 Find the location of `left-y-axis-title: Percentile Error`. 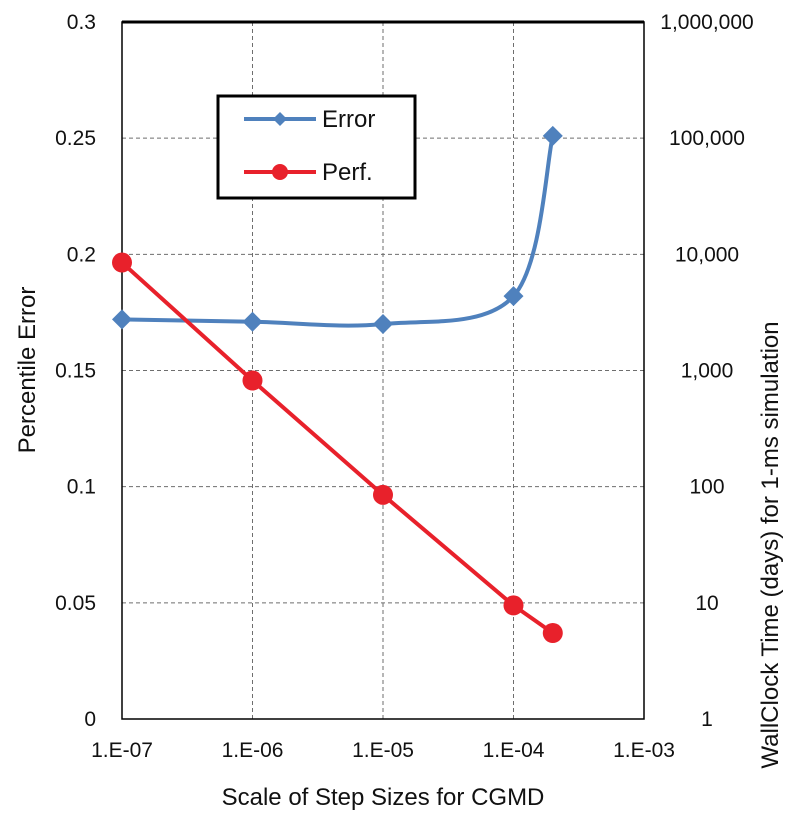

left-y-axis-title: Percentile Error is located at coordinates (27, 370).